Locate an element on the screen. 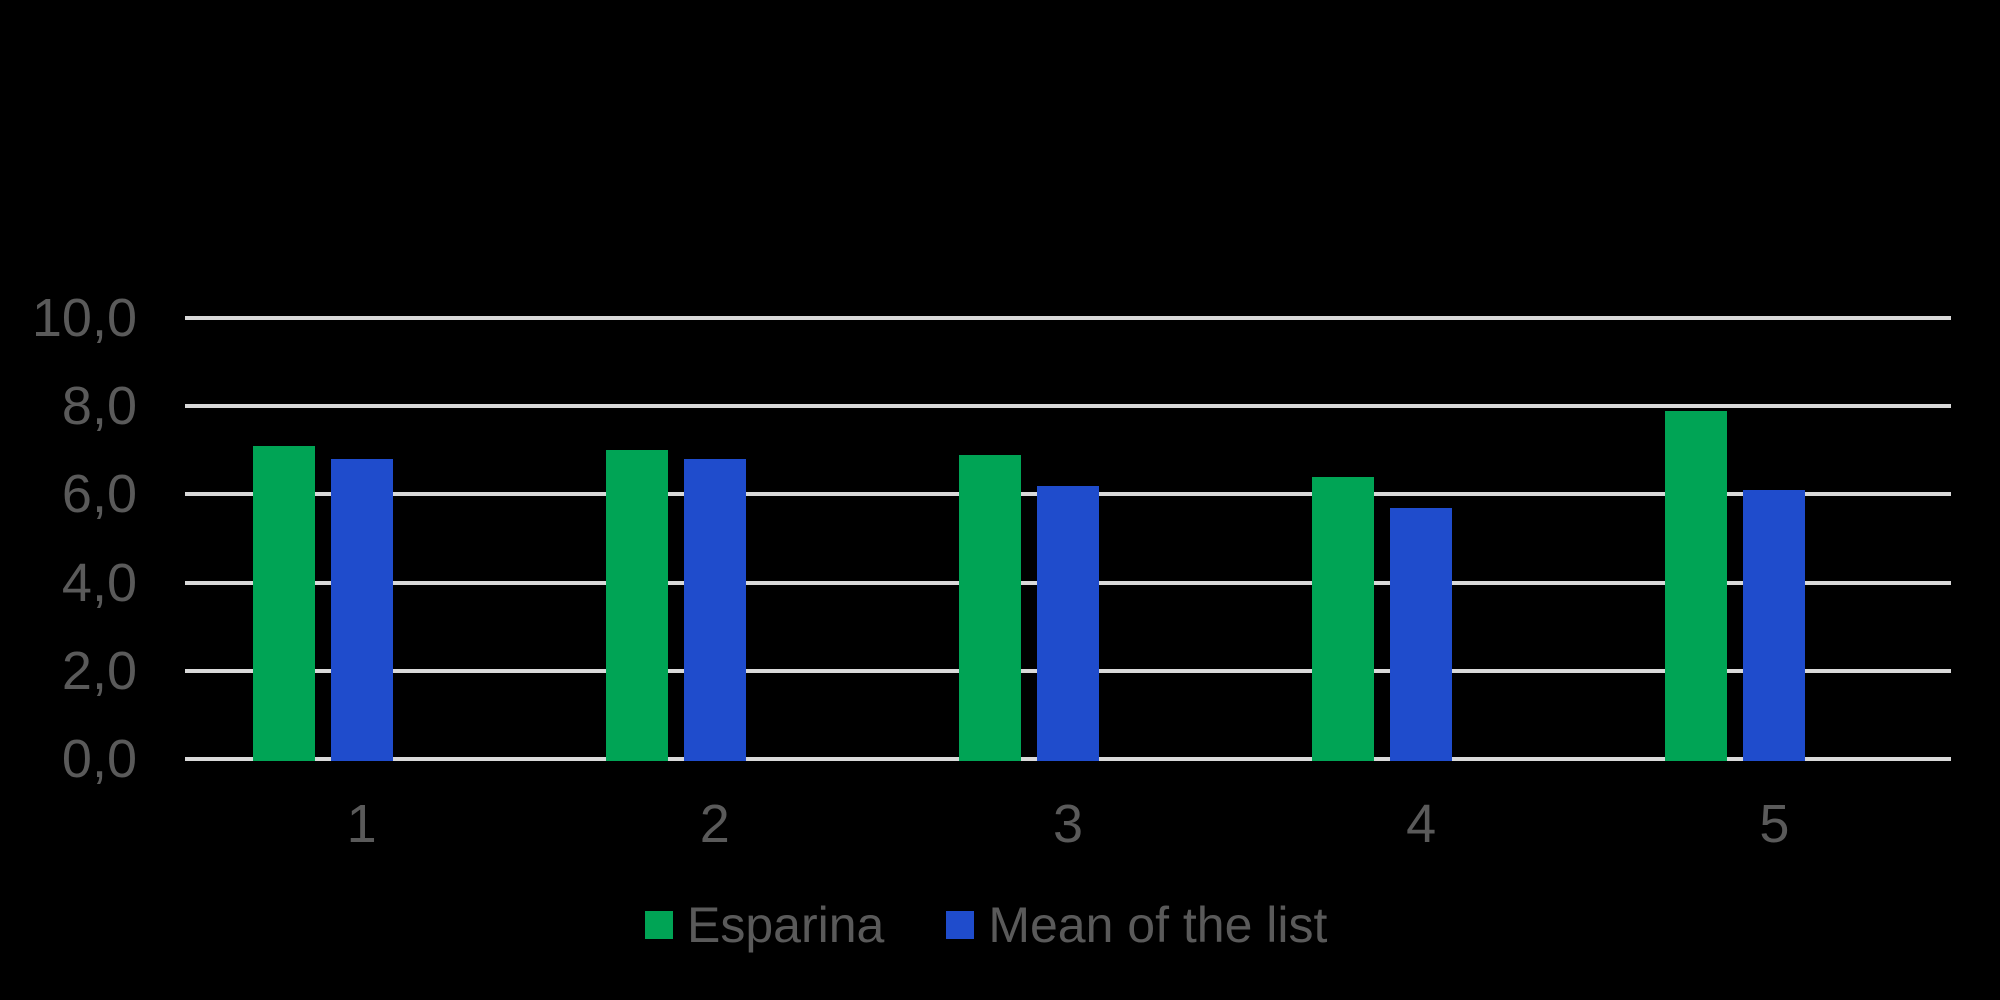  y-tick-label: 8,0 is located at coordinates (99, 406).